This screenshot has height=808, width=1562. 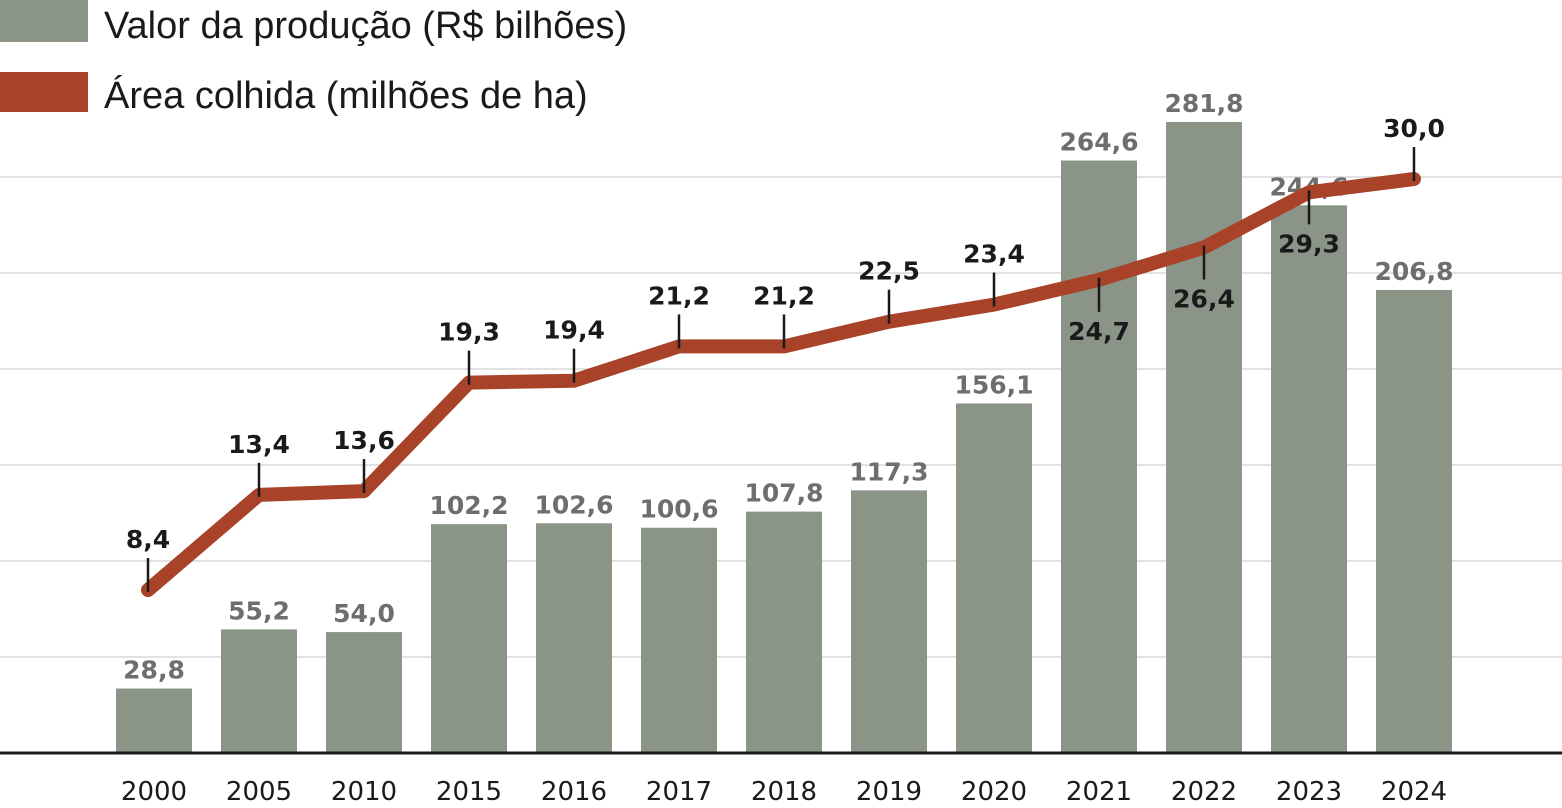 What do you see at coordinates (1414, 128) in the screenshot?
I see `line-label-2024: 30,0` at bounding box center [1414, 128].